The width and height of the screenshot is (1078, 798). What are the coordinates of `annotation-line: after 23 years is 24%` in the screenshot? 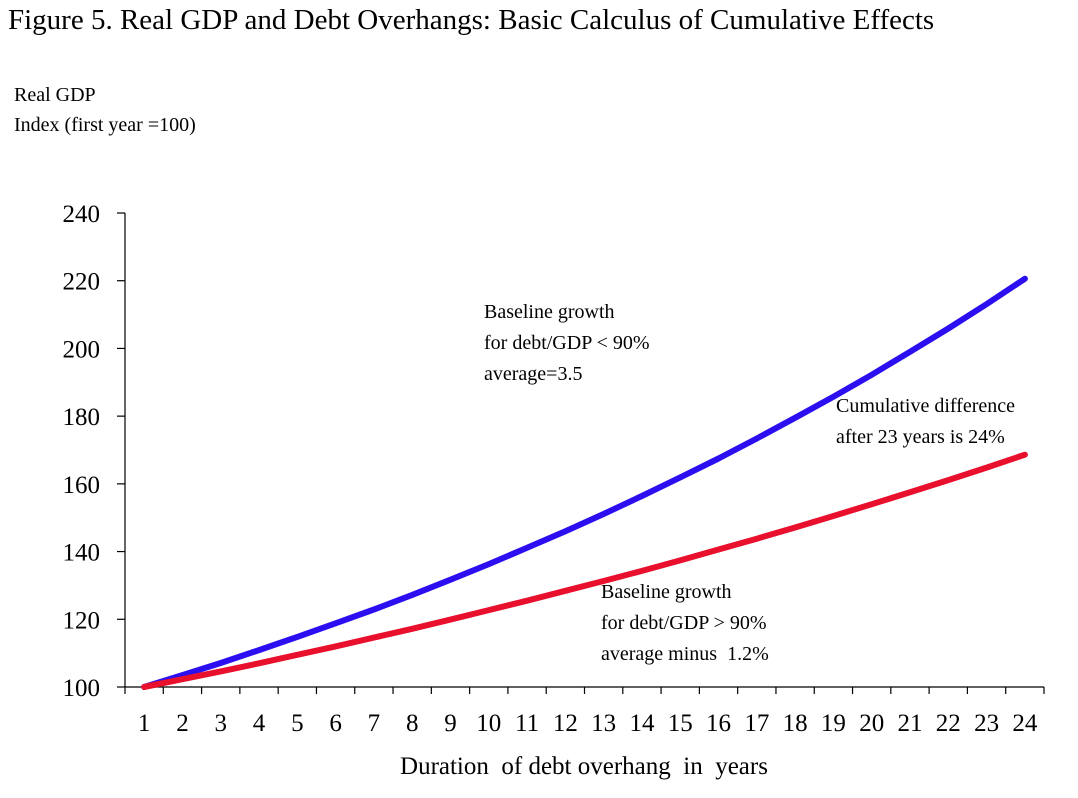 It's located at (920, 437).